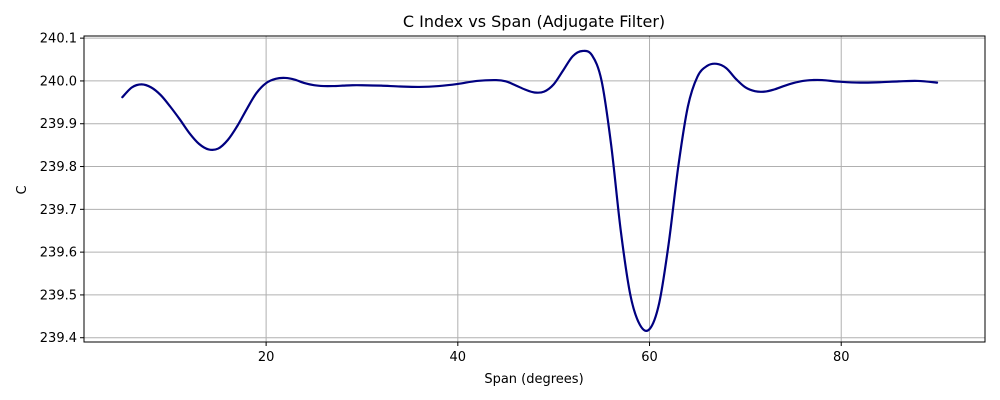  What do you see at coordinates (266, 357) in the screenshot?
I see `x-tick-label: 20` at bounding box center [266, 357].